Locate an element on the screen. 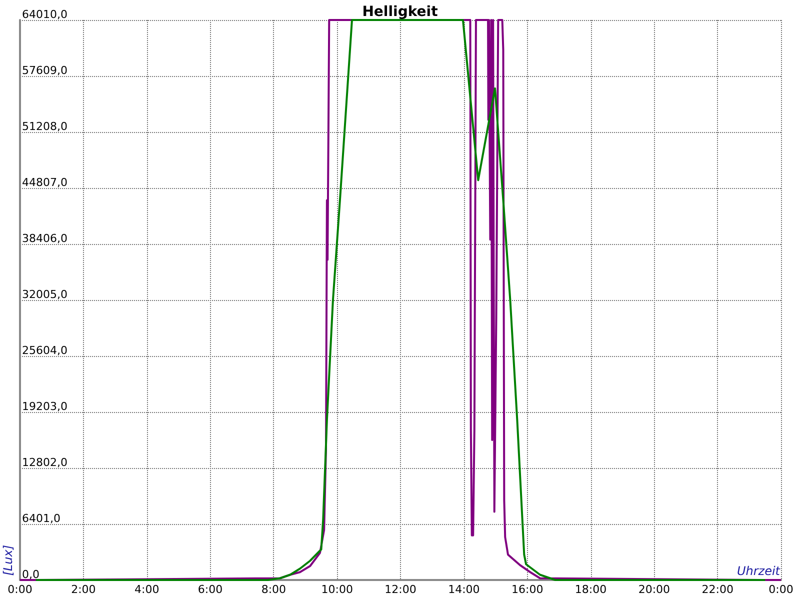 The width and height of the screenshot is (800, 600). x-tick-label: 22:00 is located at coordinates (718, 589).